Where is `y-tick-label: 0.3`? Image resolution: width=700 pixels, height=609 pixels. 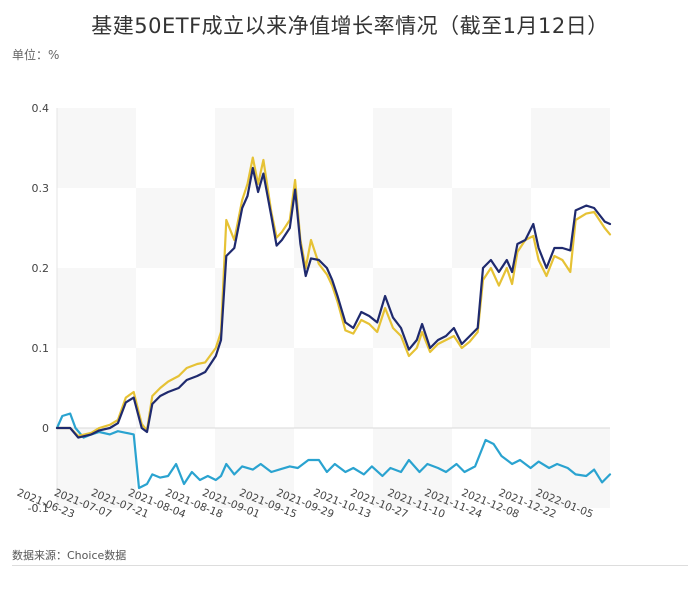
y-tick-label: 0.3 is located at coordinates (41, 188).